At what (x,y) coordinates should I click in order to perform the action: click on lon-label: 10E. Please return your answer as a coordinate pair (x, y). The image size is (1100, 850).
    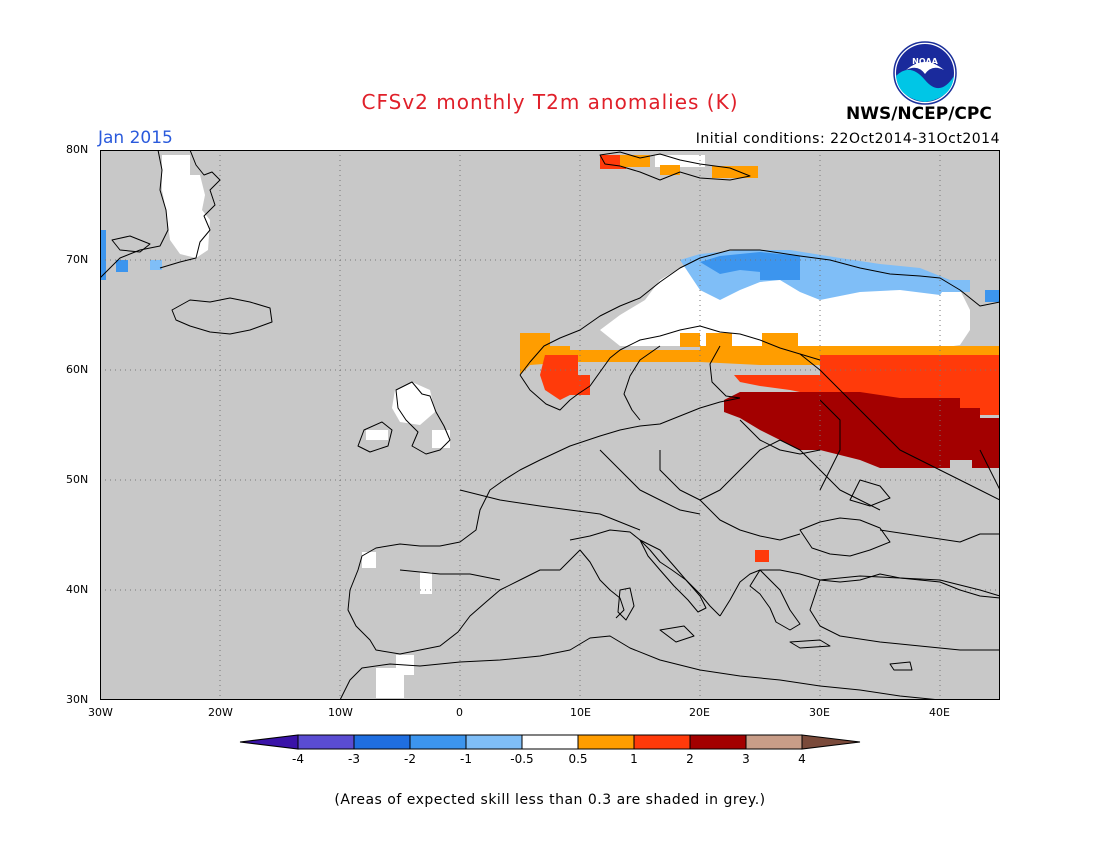
    Looking at the image, I should click on (580, 712).